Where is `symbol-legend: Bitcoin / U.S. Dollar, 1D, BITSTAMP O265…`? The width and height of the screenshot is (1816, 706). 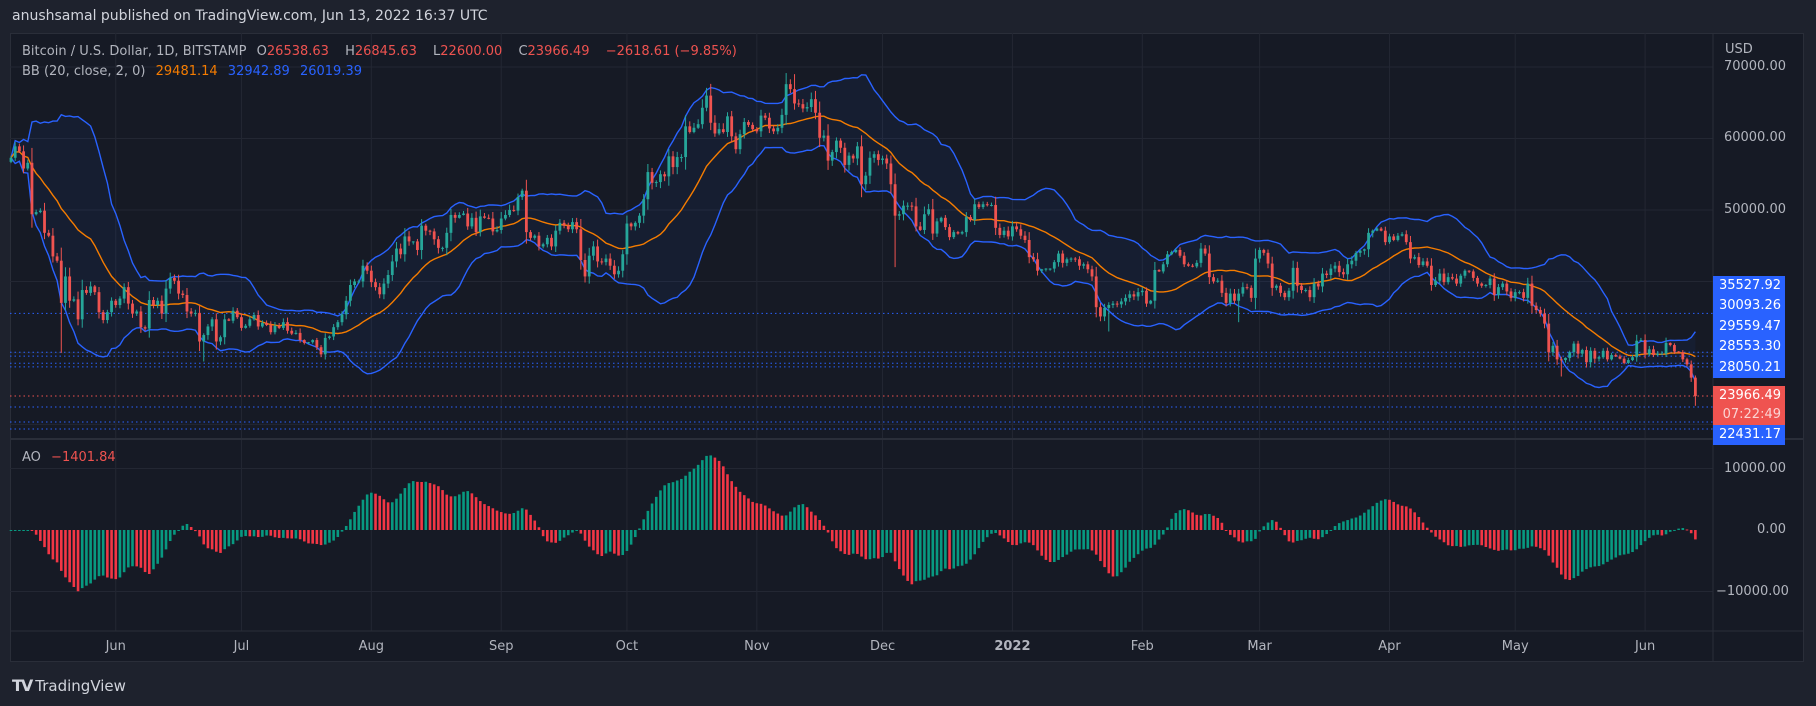 symbol-legend: Bitcoin / U.S. Dollar, 1D, BITSTAMP O265… is located at coordinates (382, 51).